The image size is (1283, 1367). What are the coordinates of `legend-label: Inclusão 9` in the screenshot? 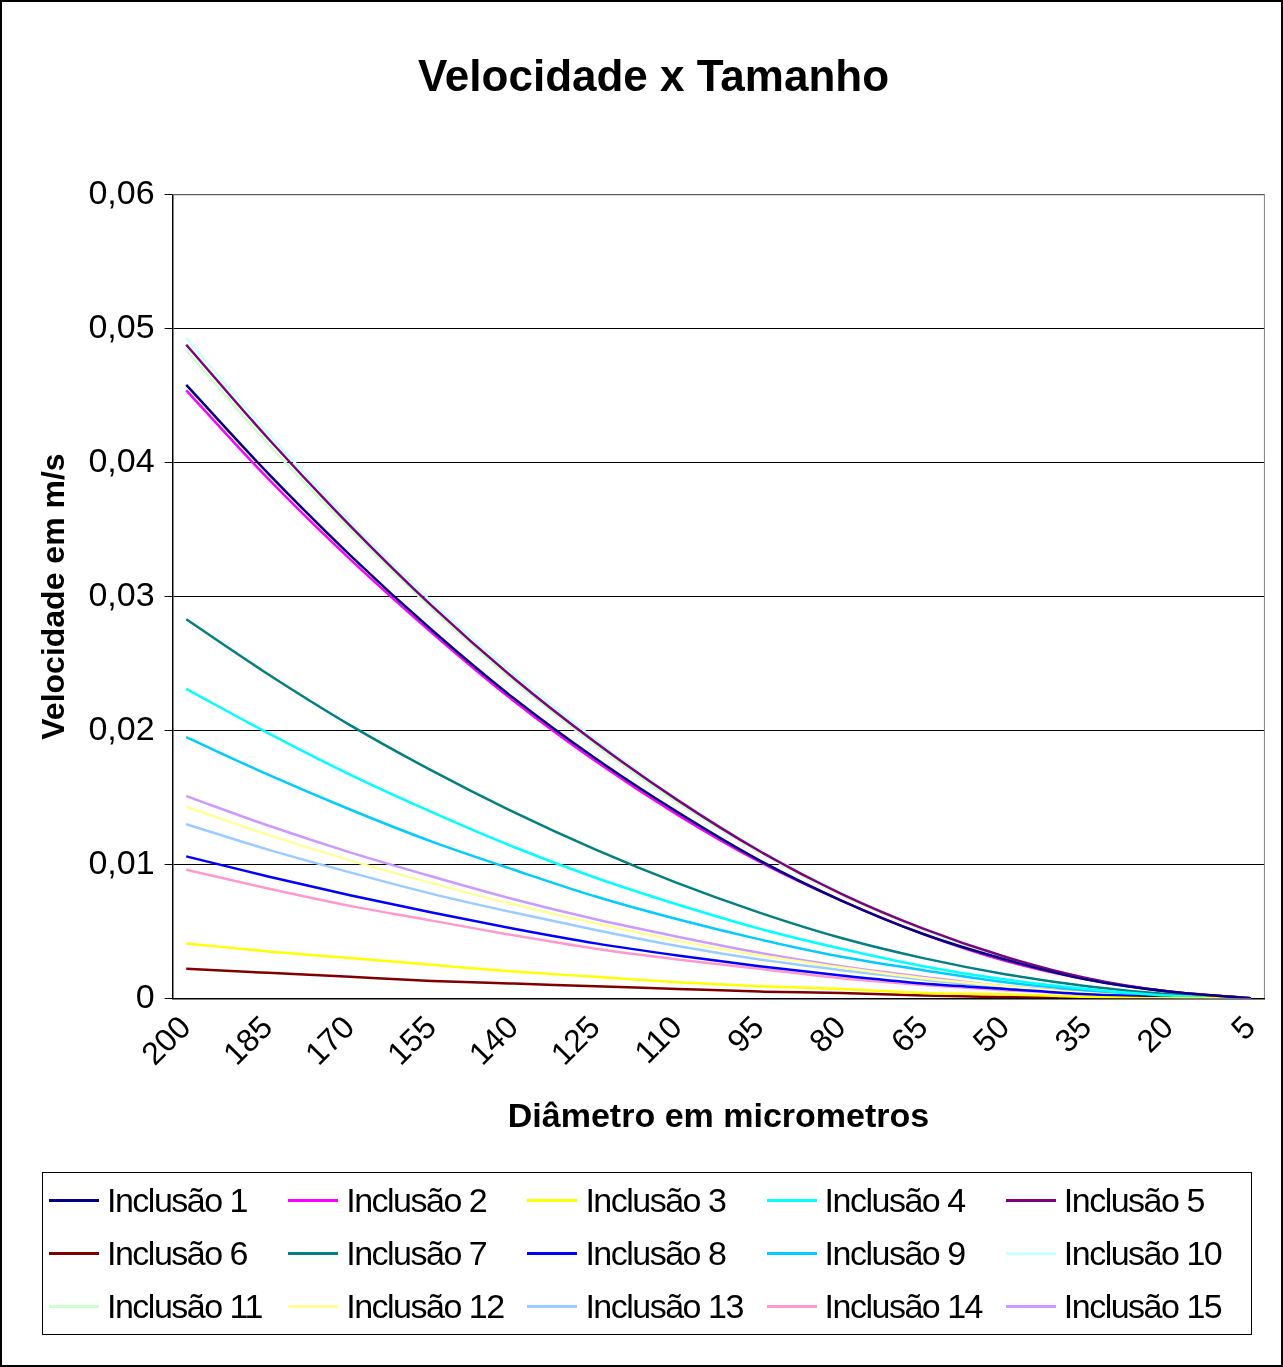 It's located at (894, 1253).